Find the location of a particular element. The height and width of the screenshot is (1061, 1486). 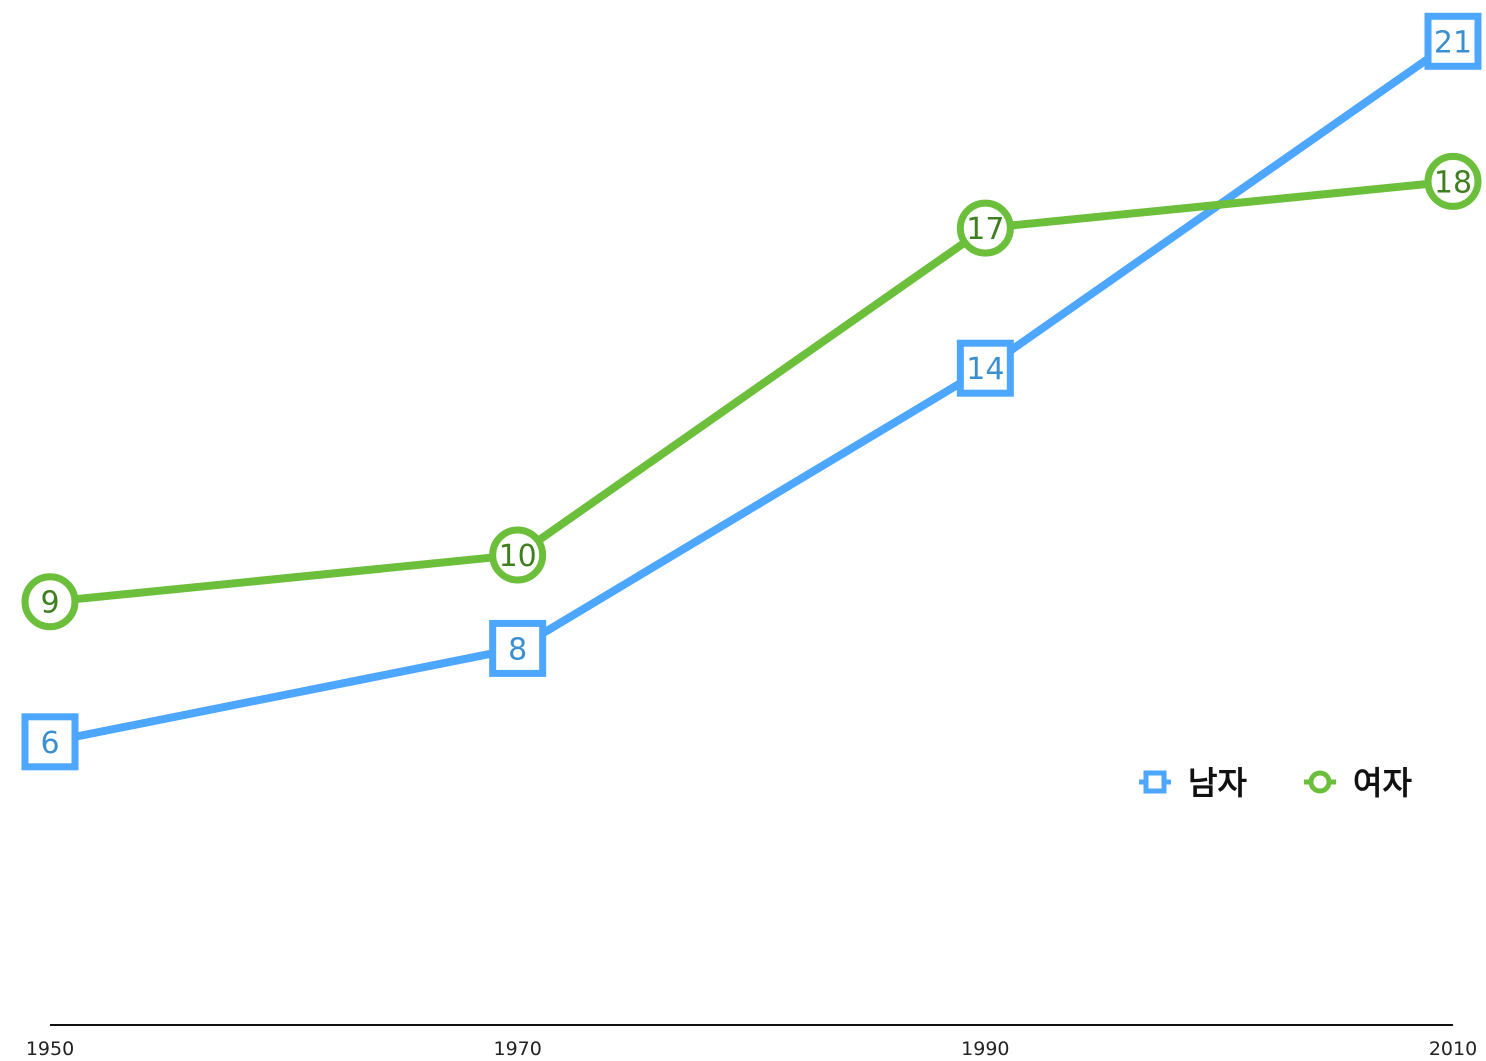

data-label: 14 is located at coordinates (985, 369).